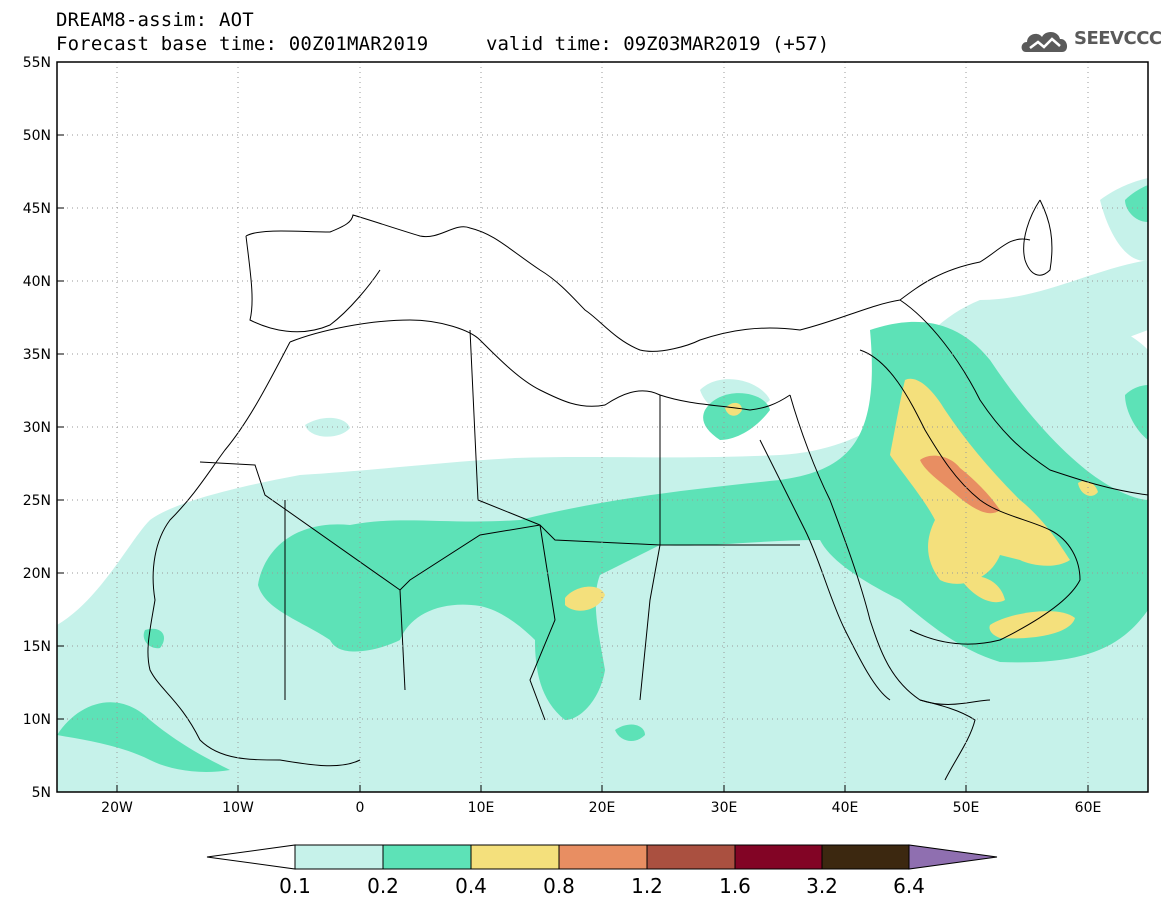 The height and width of the screenshot is (905, 1165). I want to click on colorbar-labels: 0.1 0.2 0.4 0.8 1.2 1.6 3.2 6.4, so click(602, 886).